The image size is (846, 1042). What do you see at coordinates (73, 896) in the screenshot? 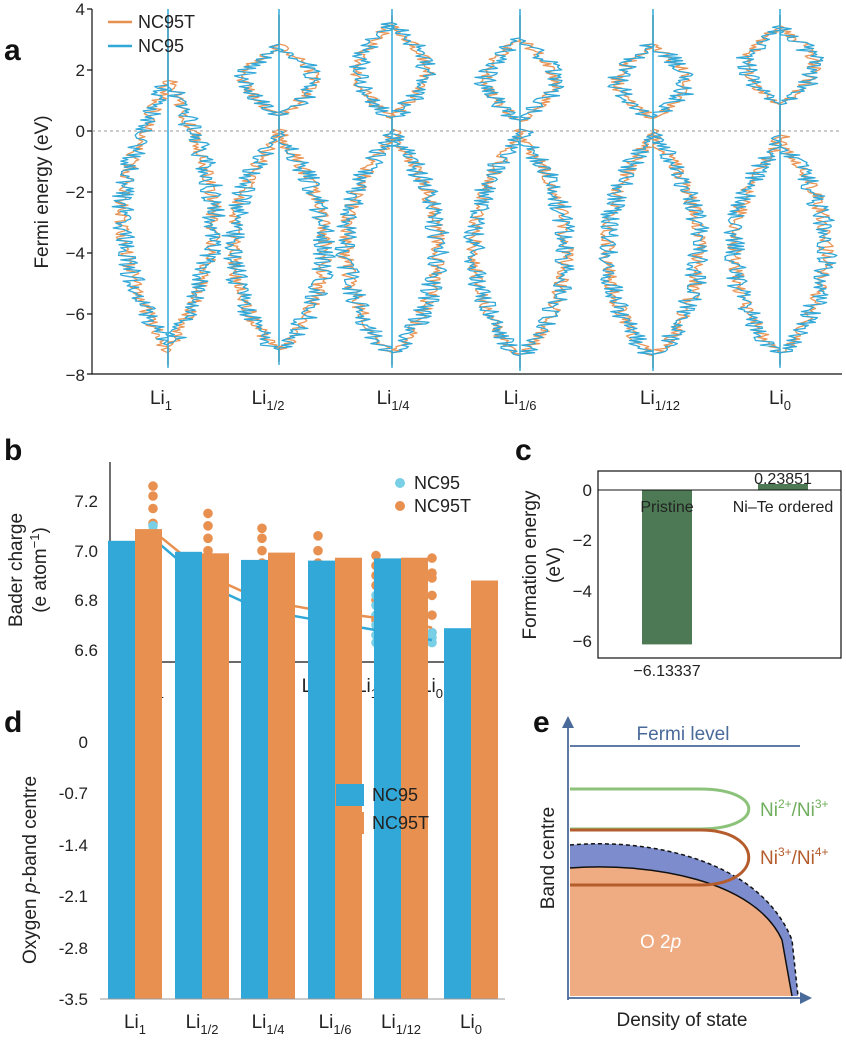
I see `panel-d-ytick: -2.1` at bounding box center [73, 896].